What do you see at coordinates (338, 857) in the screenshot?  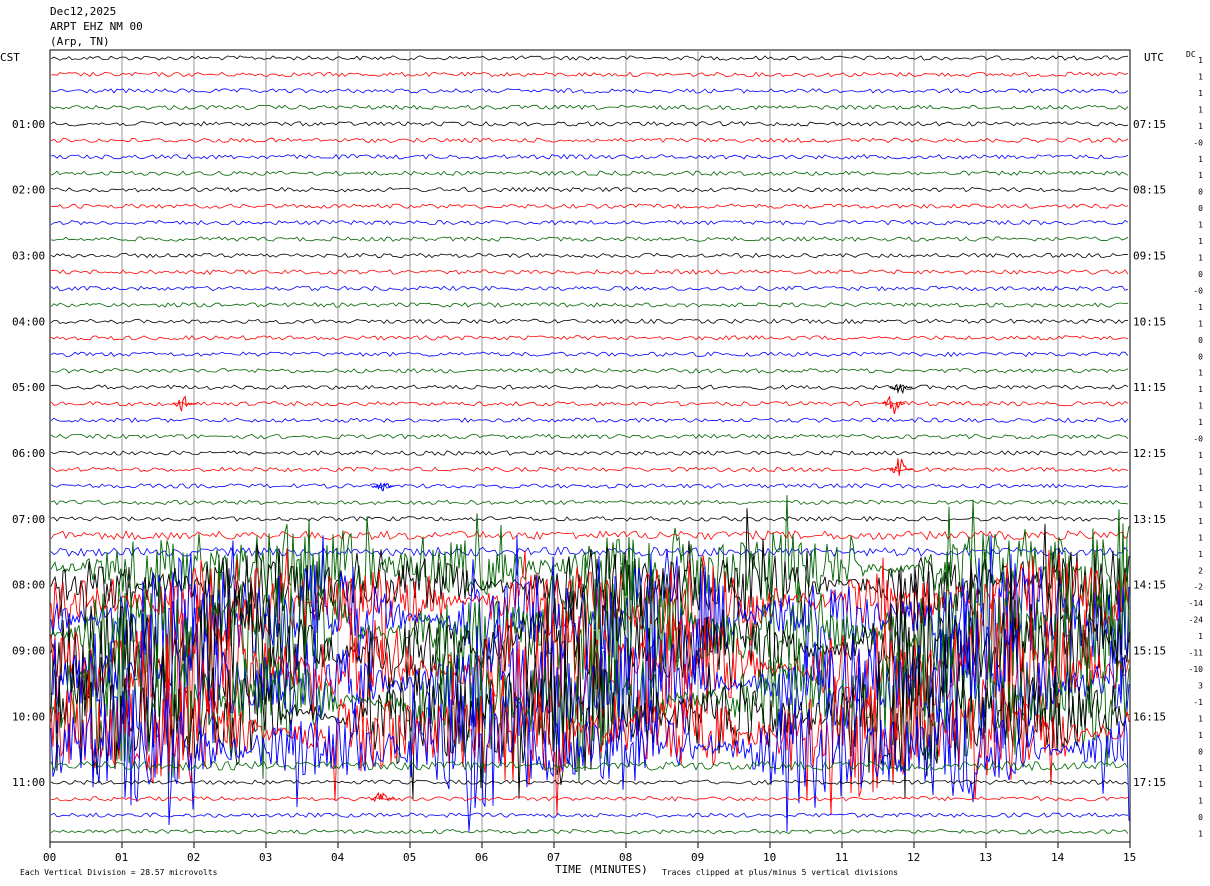 I see `x-tick-label: 04` at bounding box center [338, 857].